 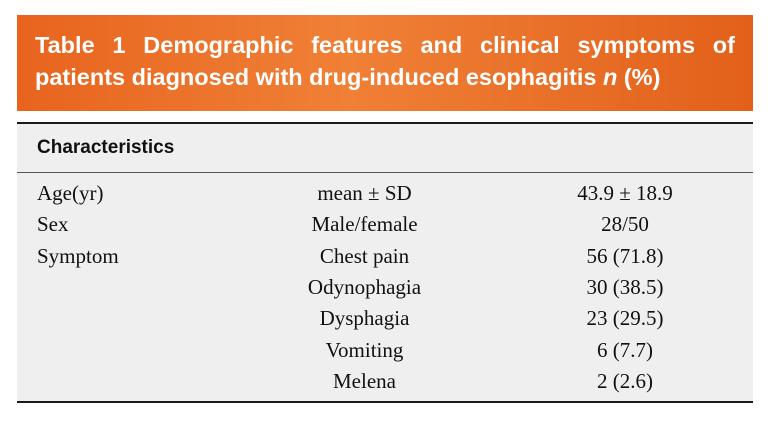 I want to click on row-category: Vomiting, so click(x=364, y=349).